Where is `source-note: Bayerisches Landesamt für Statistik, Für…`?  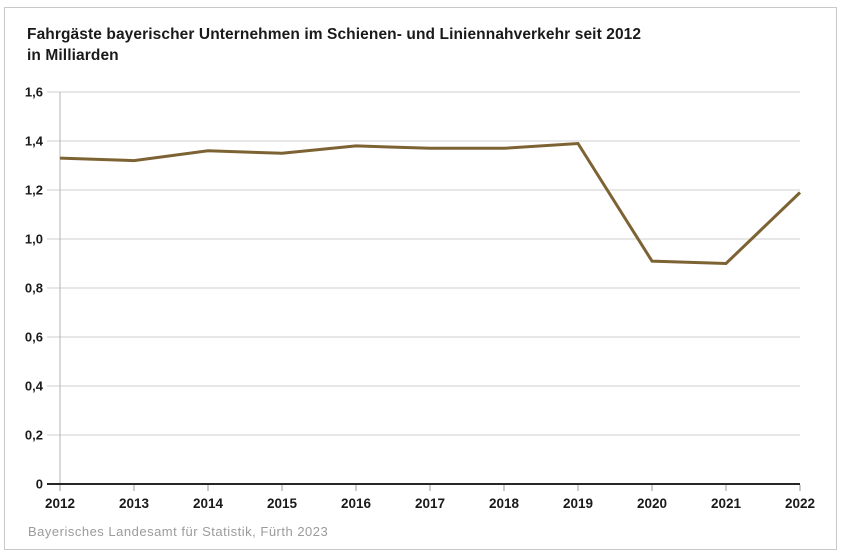
source-note: Bayerisches Landesamt für Statistik, Für… is located at coordinates (178, 531).